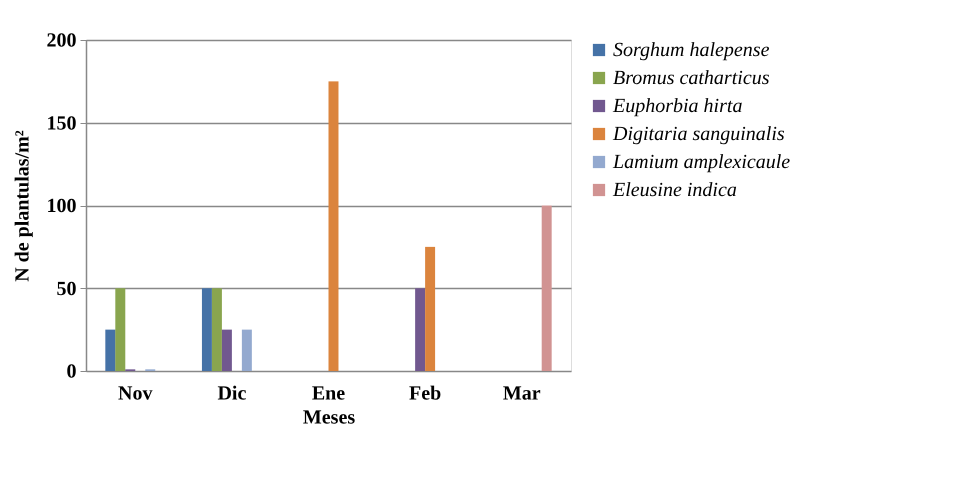 The height and width of the screenshot is (488, 955). I want to click on legend-label: Digitaria sanguinalis, so click(698, 134).